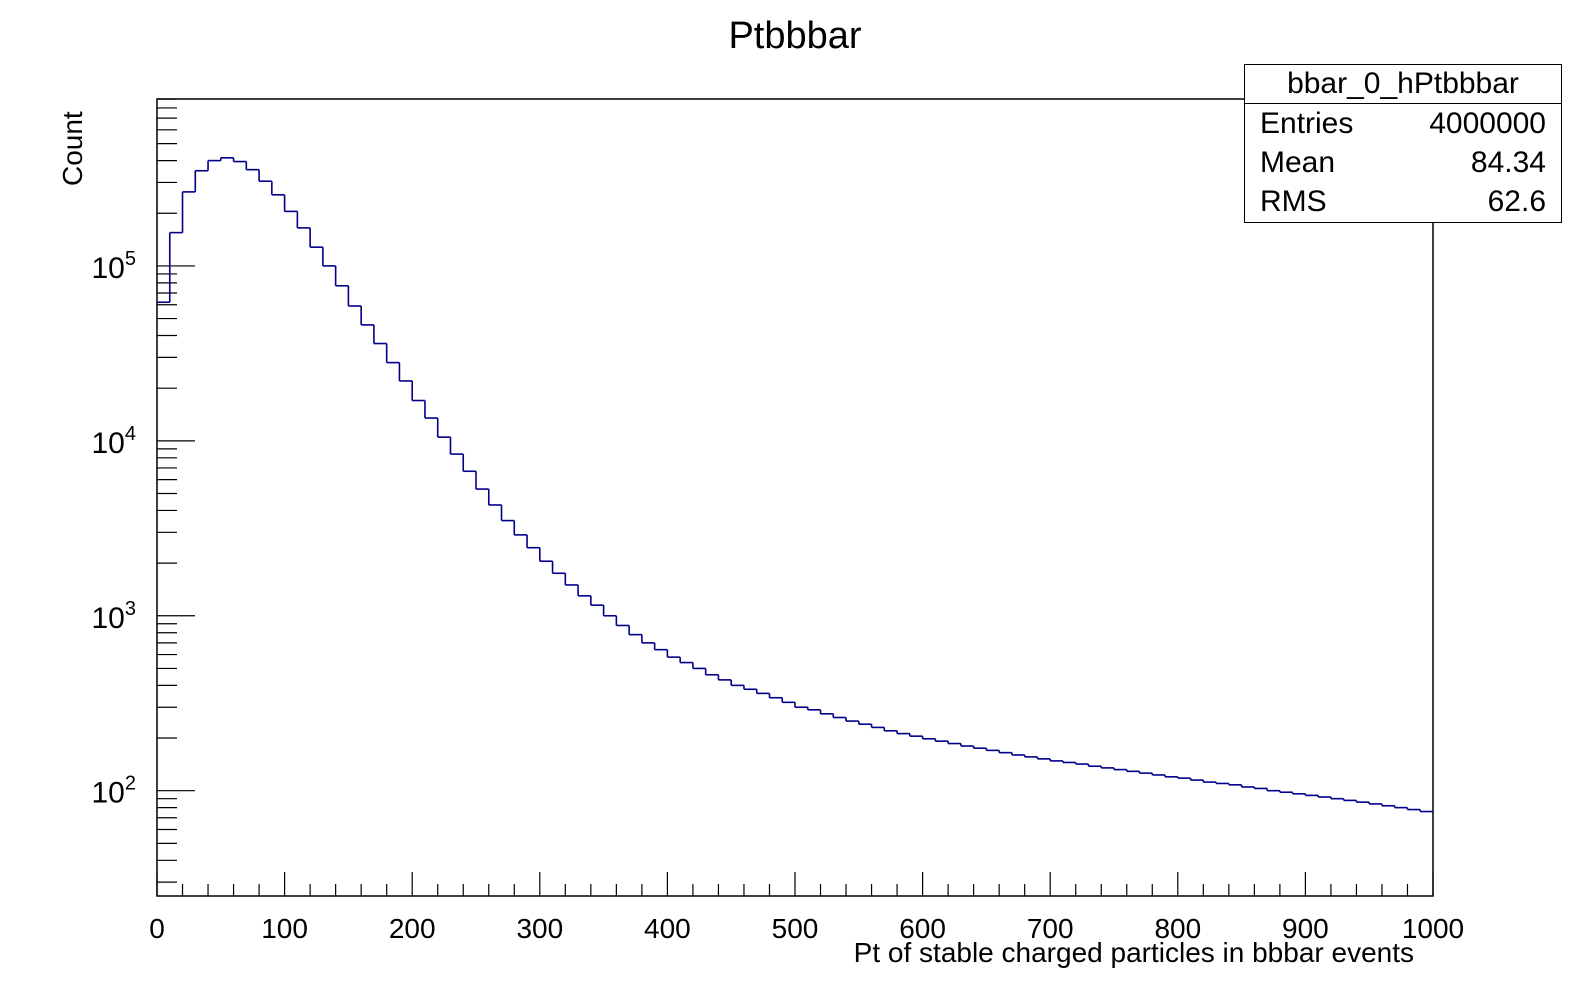  I want to click on y-axis-label: Count, so click(72, 148).